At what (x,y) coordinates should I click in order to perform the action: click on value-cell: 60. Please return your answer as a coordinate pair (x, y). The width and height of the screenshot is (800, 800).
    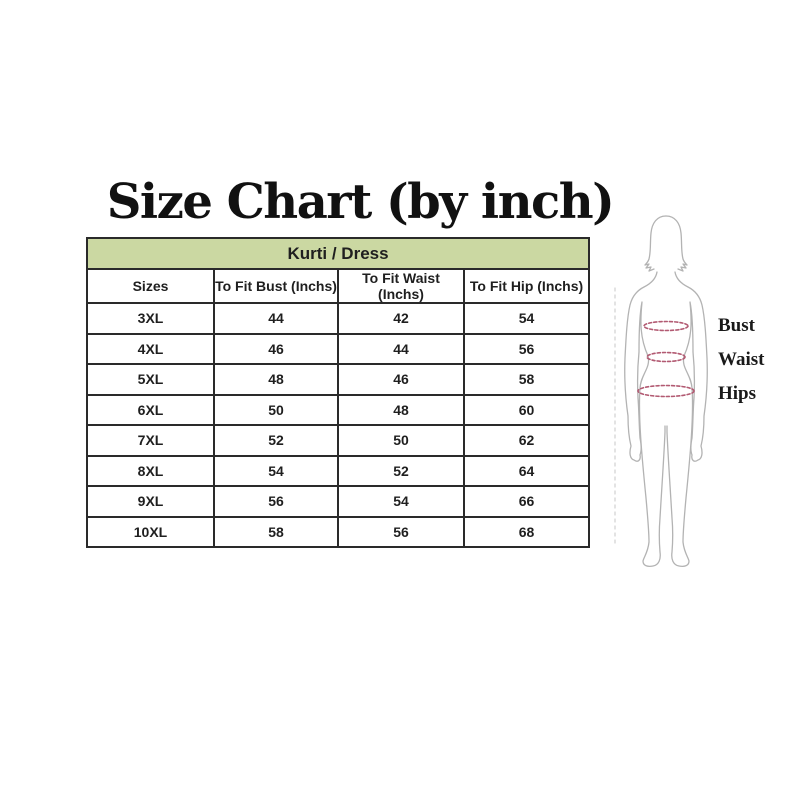
    Looking at the image, I should click on (526, 409).